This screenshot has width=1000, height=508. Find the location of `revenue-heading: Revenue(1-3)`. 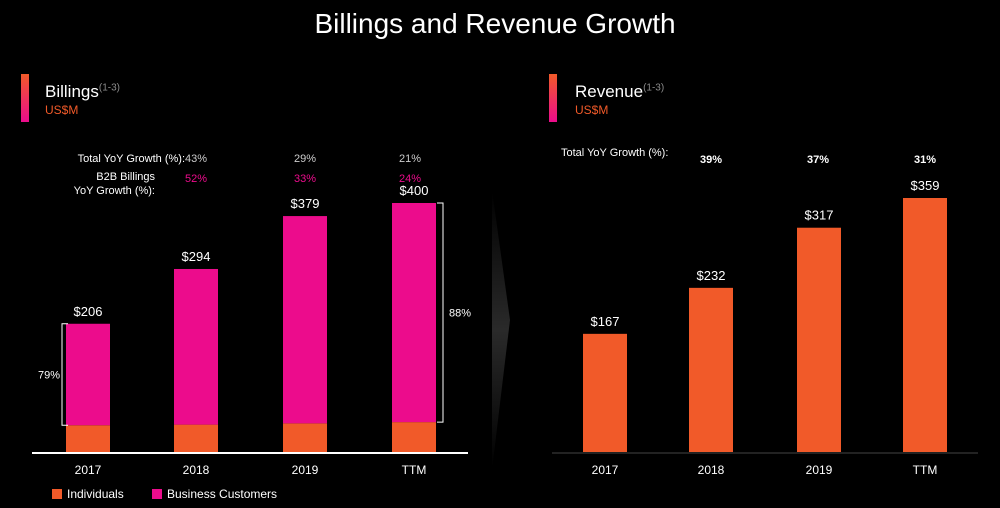

revenue-heading: Revenue(1-3) is located at coordinates (619, 92).